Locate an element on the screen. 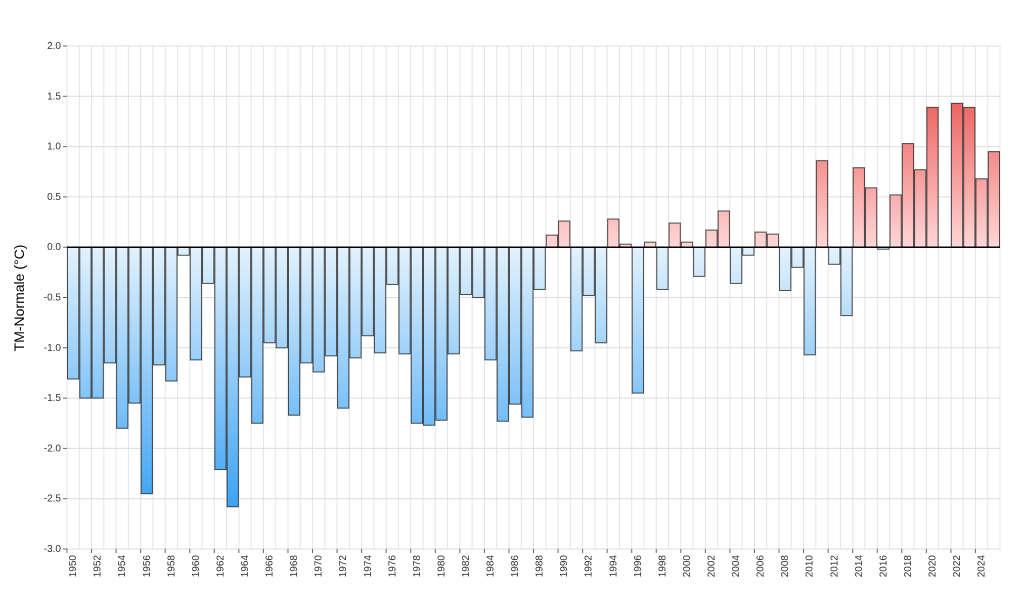 The image size is (1016, 602). bar-1967 is located at coordinates (281, 297).